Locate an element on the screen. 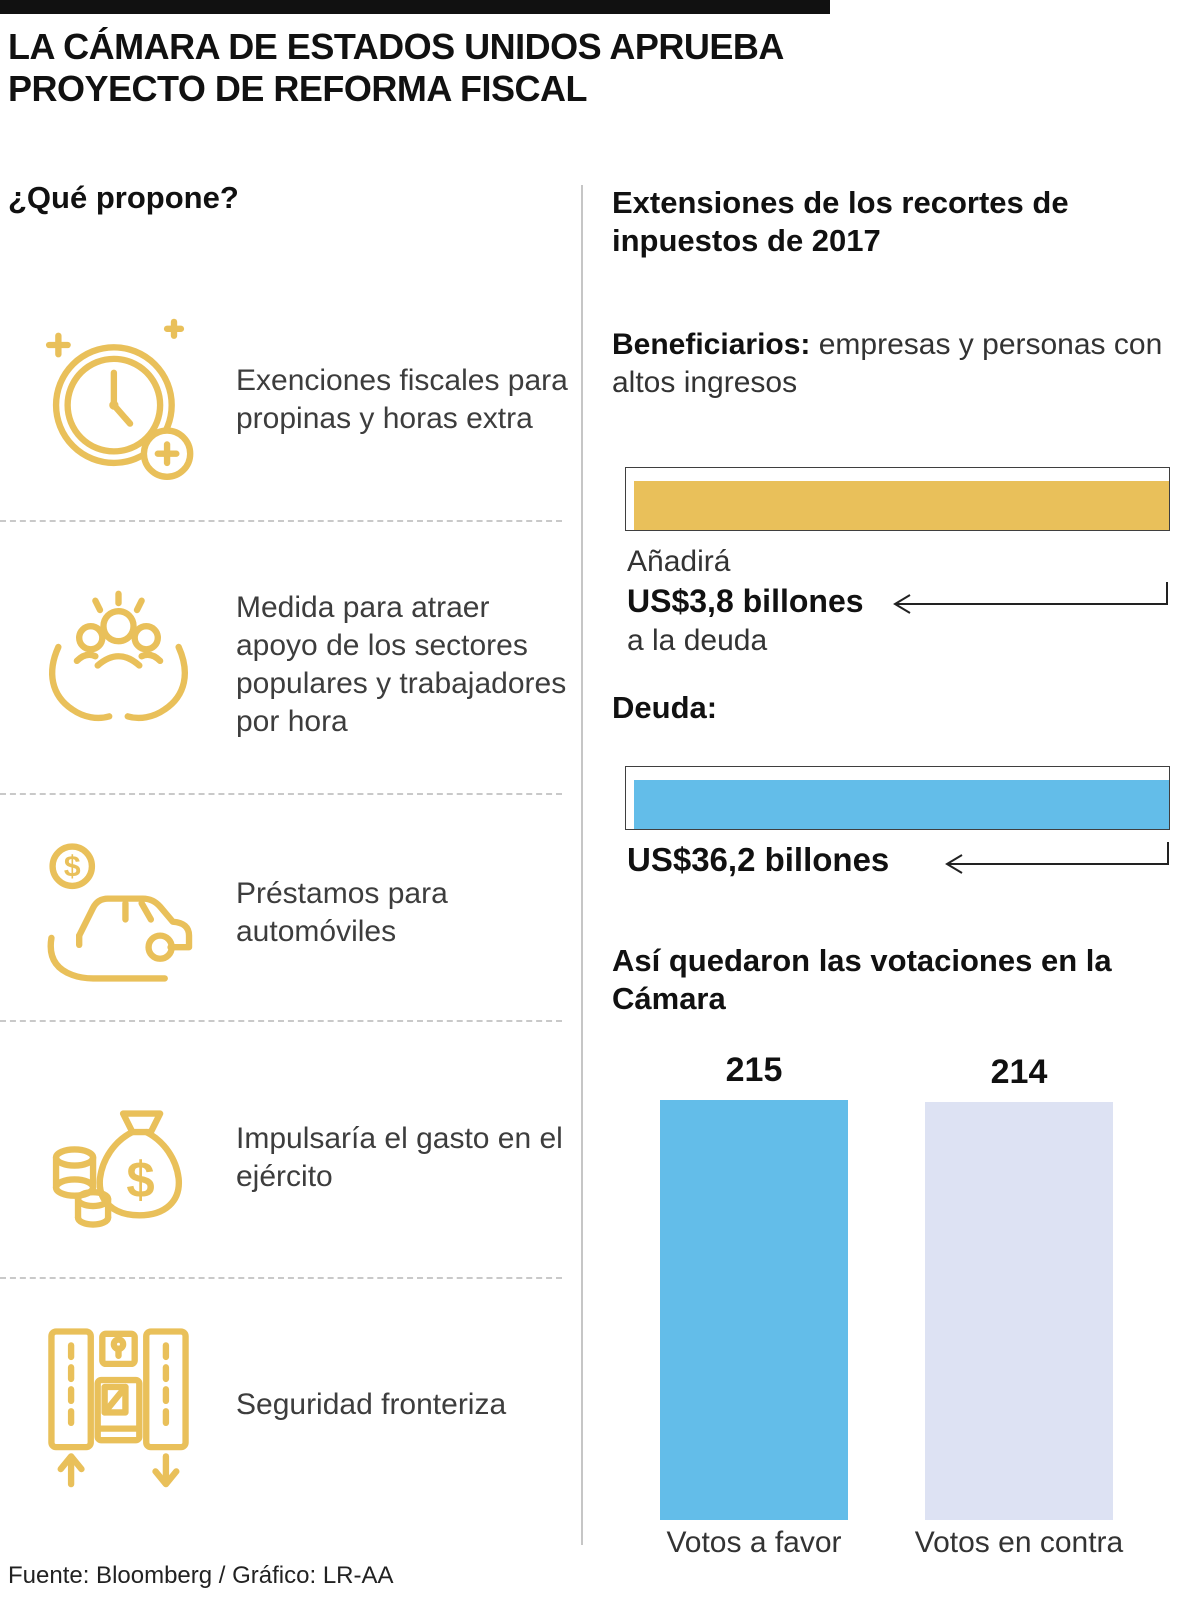  left-section-heading: ¿Qué propone? is located at coordinates (123, 197).